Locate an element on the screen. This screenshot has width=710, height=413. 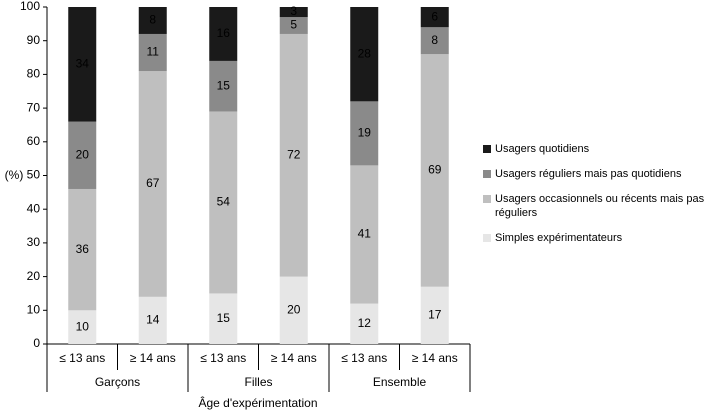
data-label: 6 is located at coordinates (434, 16).